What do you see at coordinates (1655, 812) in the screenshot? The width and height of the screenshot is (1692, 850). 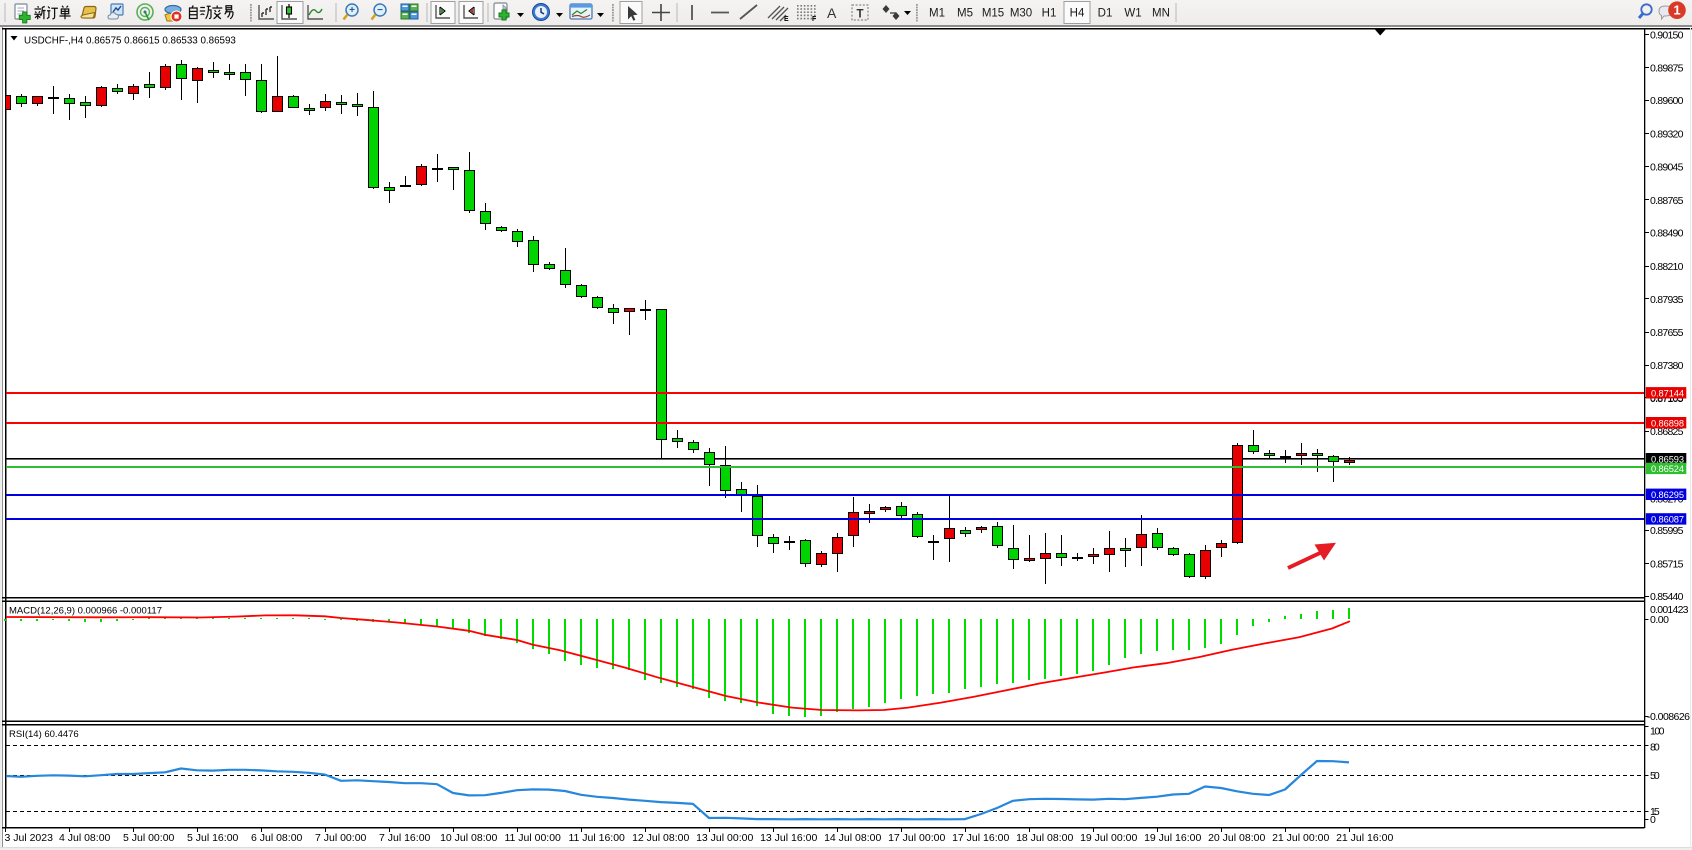 I see `svg-text: 15` at bounding box center [1655, 812].